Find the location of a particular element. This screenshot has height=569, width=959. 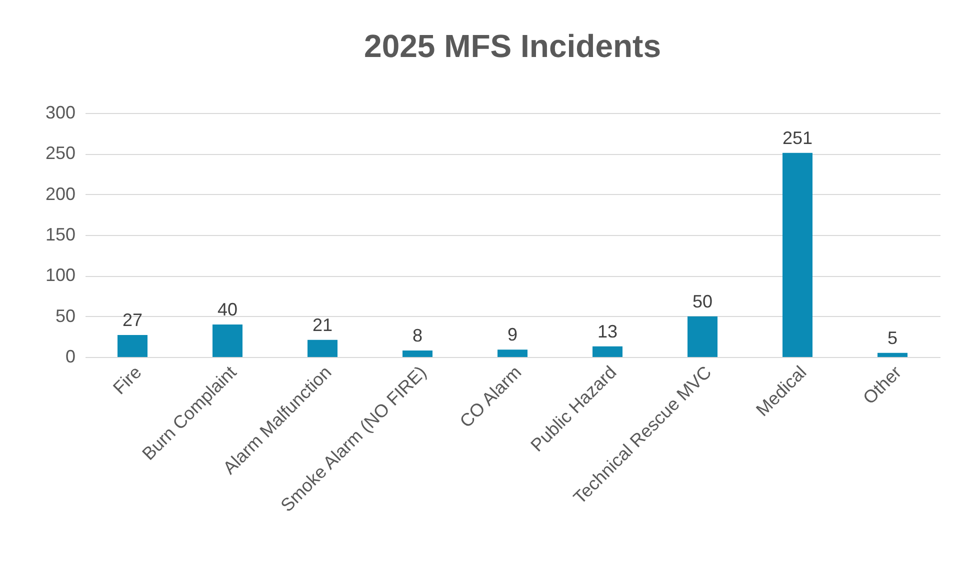

y-tick-label: 100 is located at coordinates (60, 275).